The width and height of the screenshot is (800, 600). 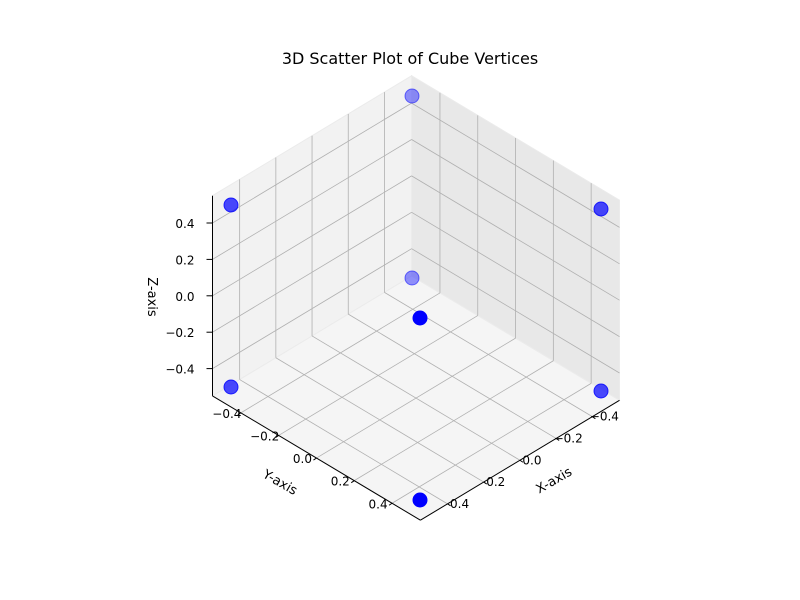 I want to click on x-tick-label: 0.4, so click(x=459, y=504).